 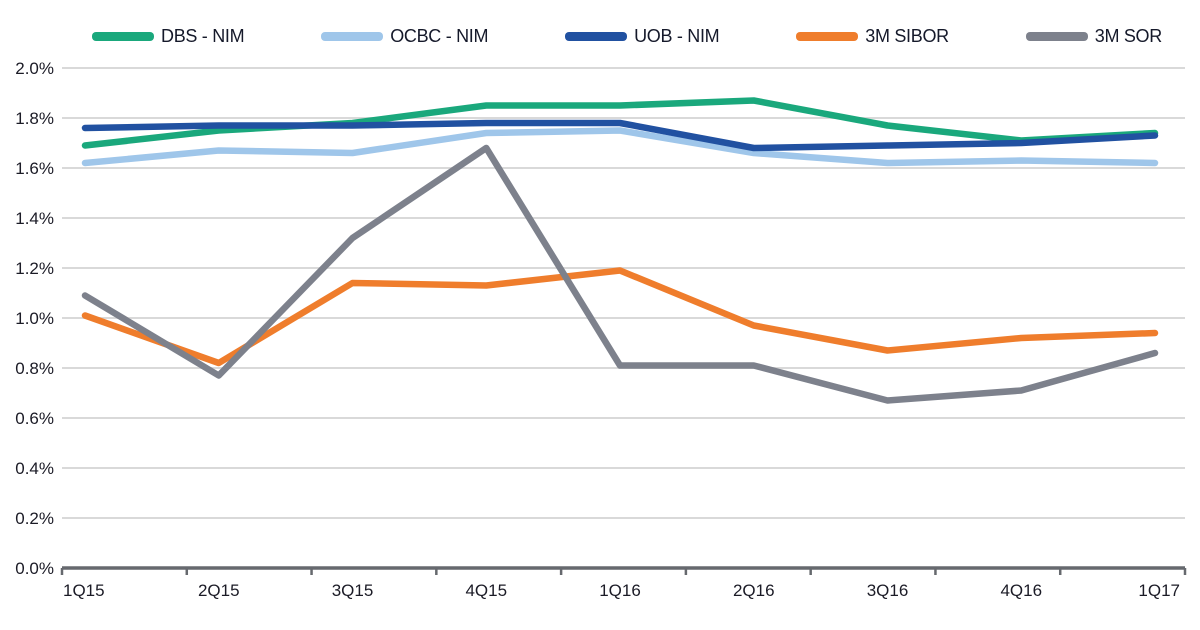 What do you see at coordinates (353, 590) in the screenshot?
I see `x-axis-tick-label: 3Q15` at bounding box center [353, 590].